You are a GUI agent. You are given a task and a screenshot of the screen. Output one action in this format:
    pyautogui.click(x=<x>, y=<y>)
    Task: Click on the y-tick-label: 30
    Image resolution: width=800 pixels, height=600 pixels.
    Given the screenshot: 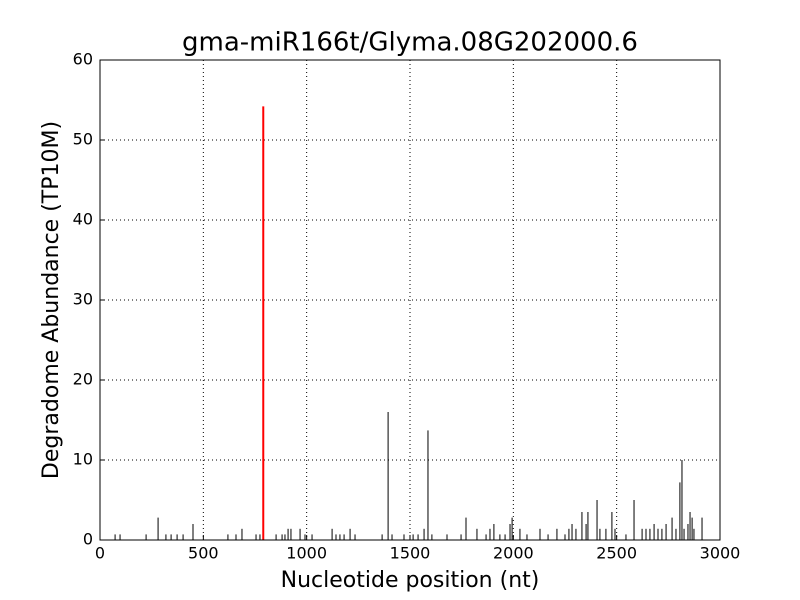 What is the action you would take?
    pyautogui.click(x=83, y=299)
    